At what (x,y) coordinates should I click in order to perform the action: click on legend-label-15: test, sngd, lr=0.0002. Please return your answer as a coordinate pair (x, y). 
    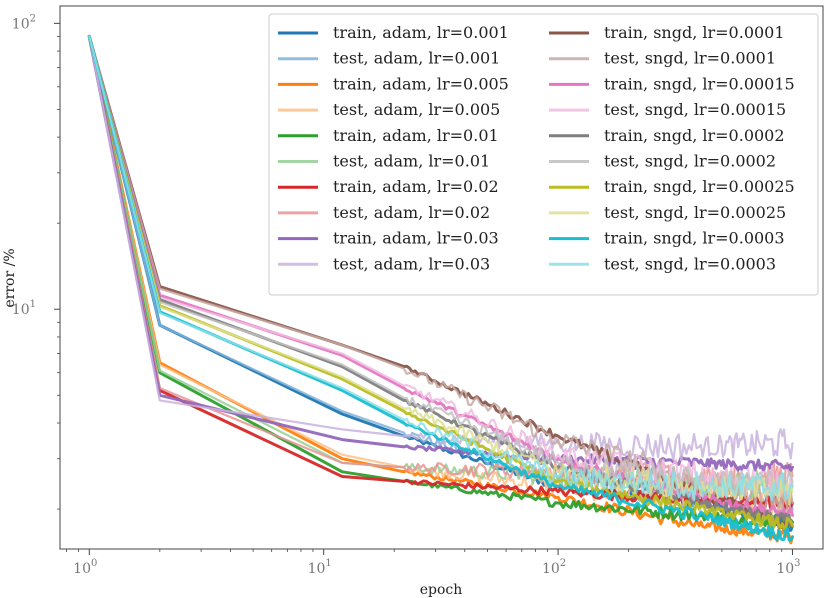
    Looking at the image, I should click on (690, 161).